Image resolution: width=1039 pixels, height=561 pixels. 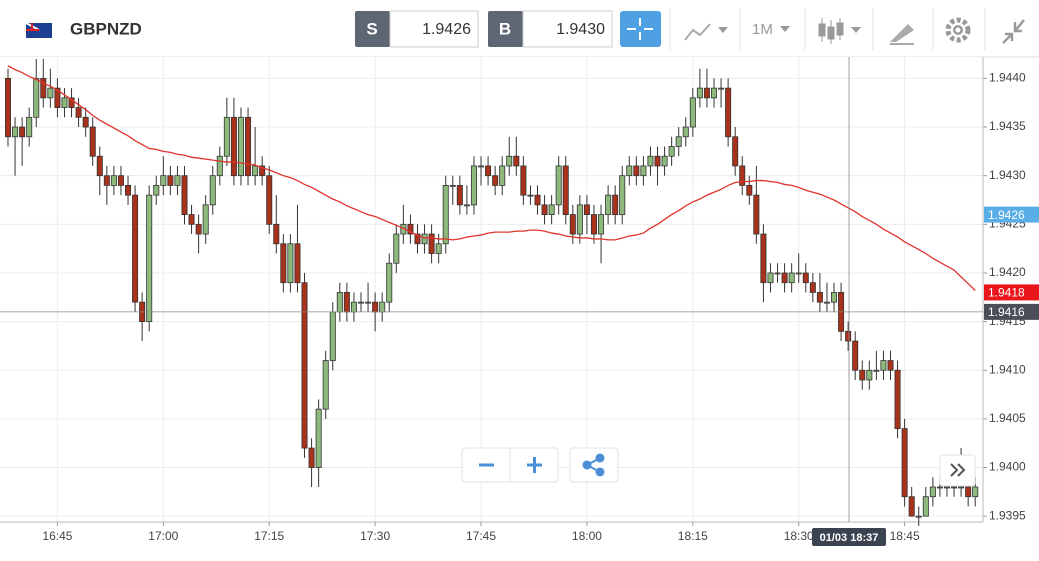 What do you see at coordinates (106, 28) in the screenshot?
I see `symbol: GBPNZD` at bounding box center [106, 28].